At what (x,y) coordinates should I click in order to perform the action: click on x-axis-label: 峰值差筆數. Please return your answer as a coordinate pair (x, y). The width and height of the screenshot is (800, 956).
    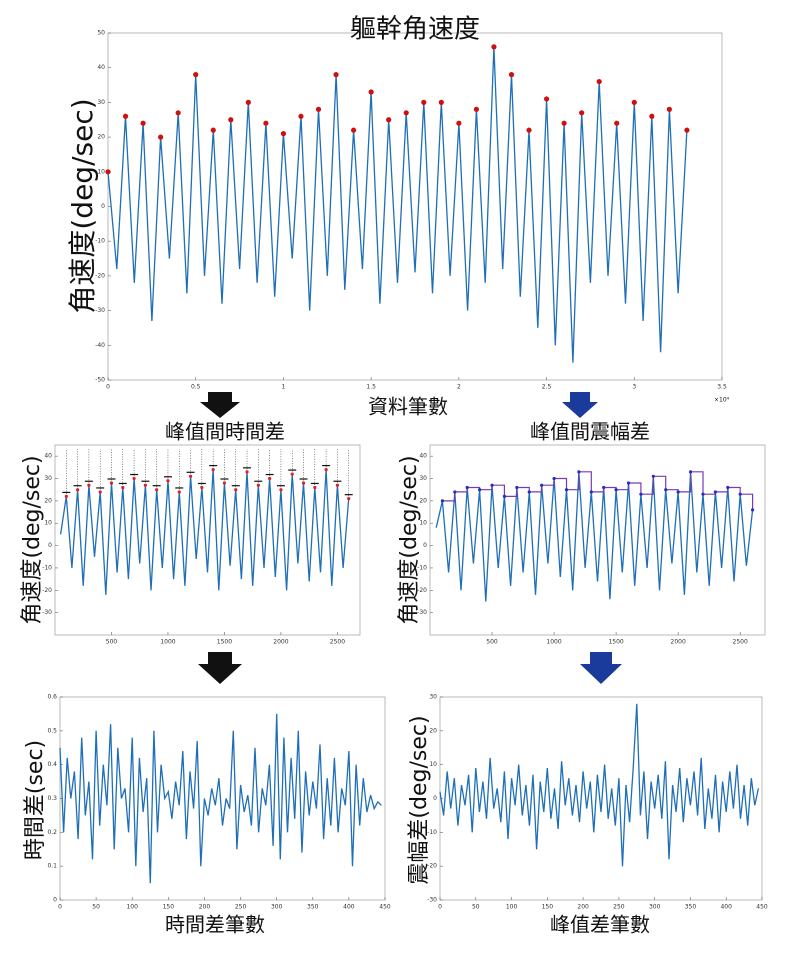
    Looking at the image, I should click on (600, 925).